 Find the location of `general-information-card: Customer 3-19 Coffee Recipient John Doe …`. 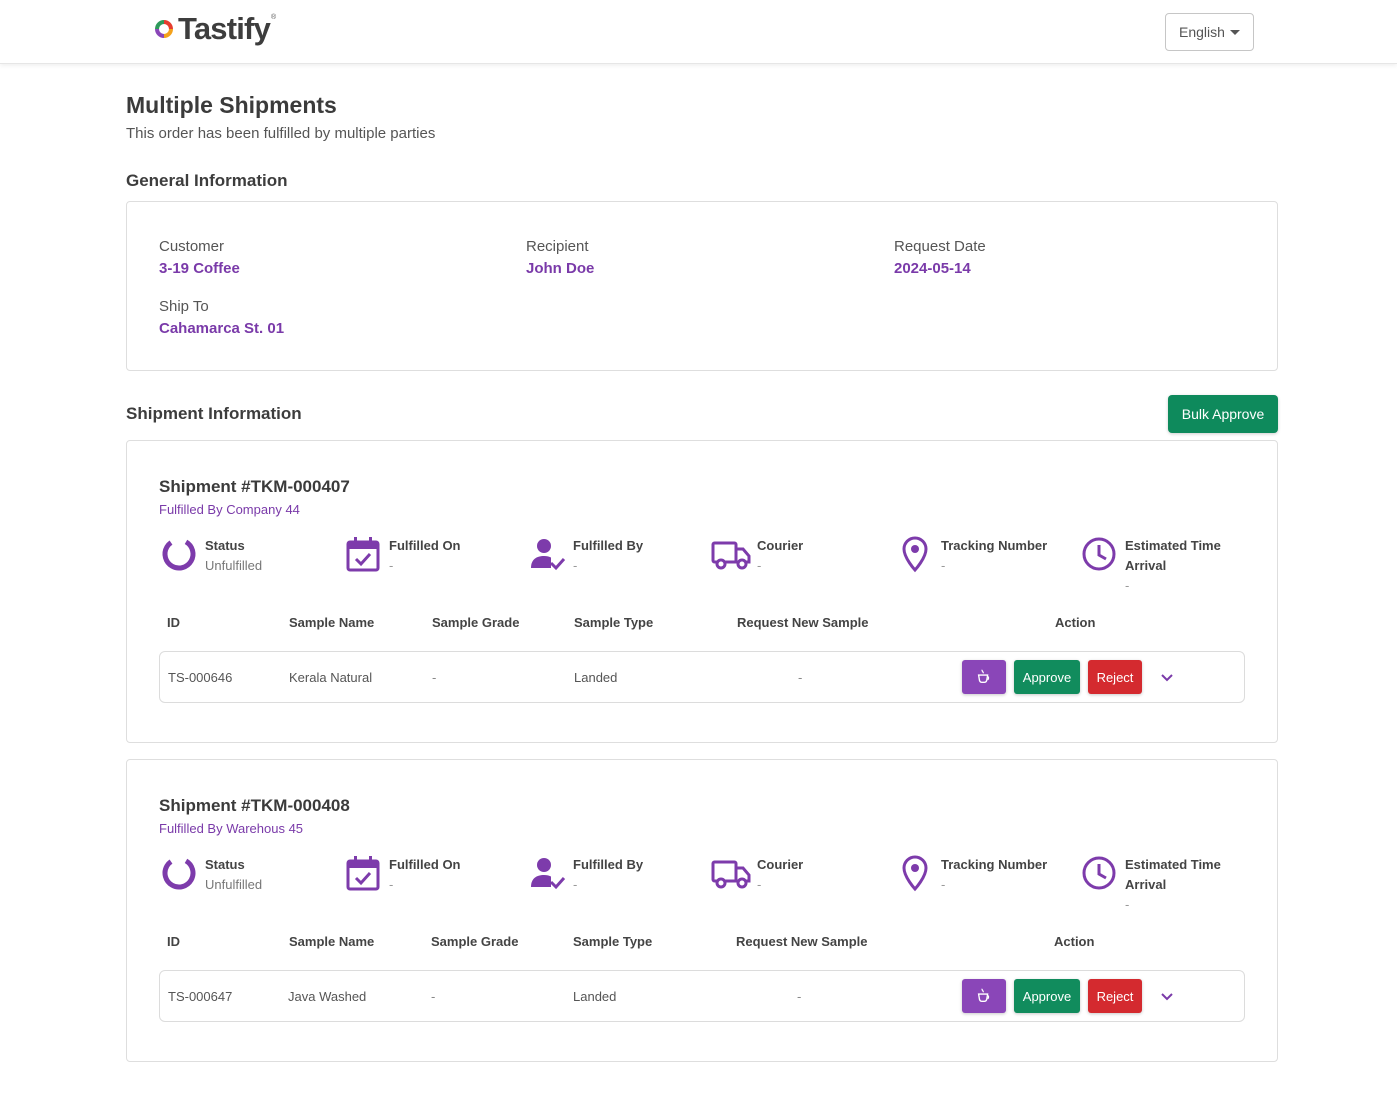

general-information-card: Customer 3-19 Coffee Recipient John Doe … is located at coordinates (702, 286).